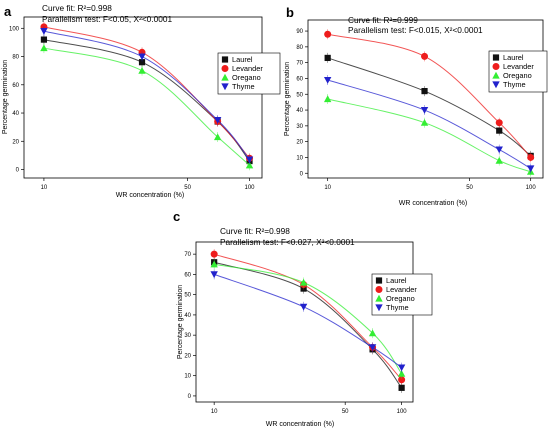 The image size is (550, 438). What do you see at coordinates (14, 29) in the screenshot?
I see `y-tick-label: 100` at bounding box center [14, 29].